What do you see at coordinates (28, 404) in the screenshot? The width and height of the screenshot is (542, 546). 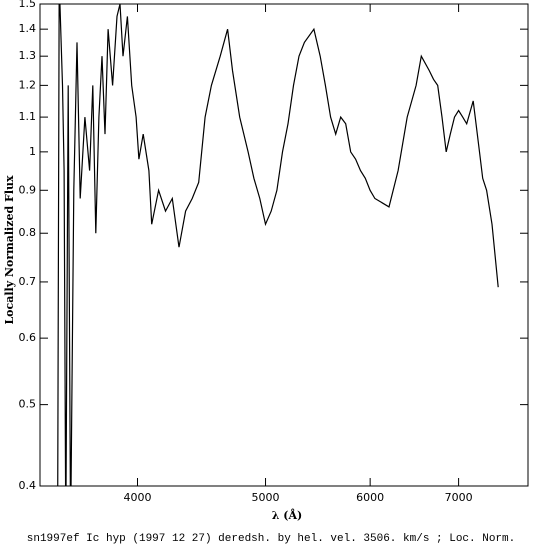 I see `y-tick-label: 0.5` at bounding box center [28, 404].